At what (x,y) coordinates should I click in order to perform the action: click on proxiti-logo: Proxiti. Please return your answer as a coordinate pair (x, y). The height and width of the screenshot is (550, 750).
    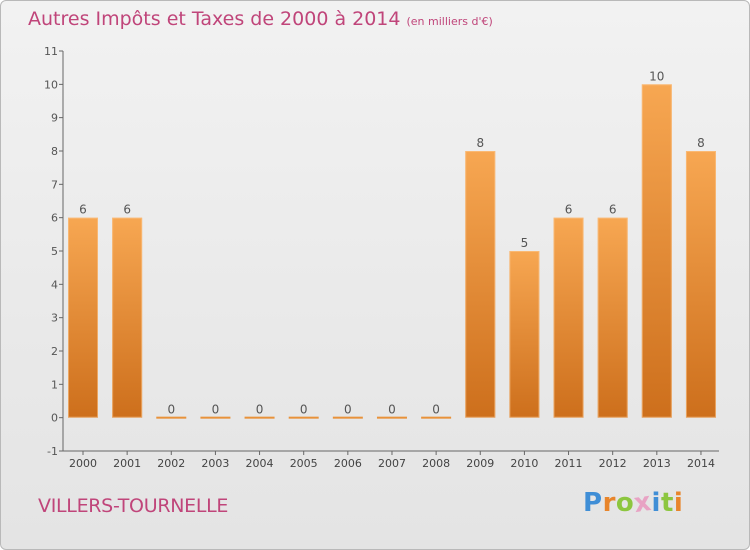
    Looking at the image, I should click on (633, 503).